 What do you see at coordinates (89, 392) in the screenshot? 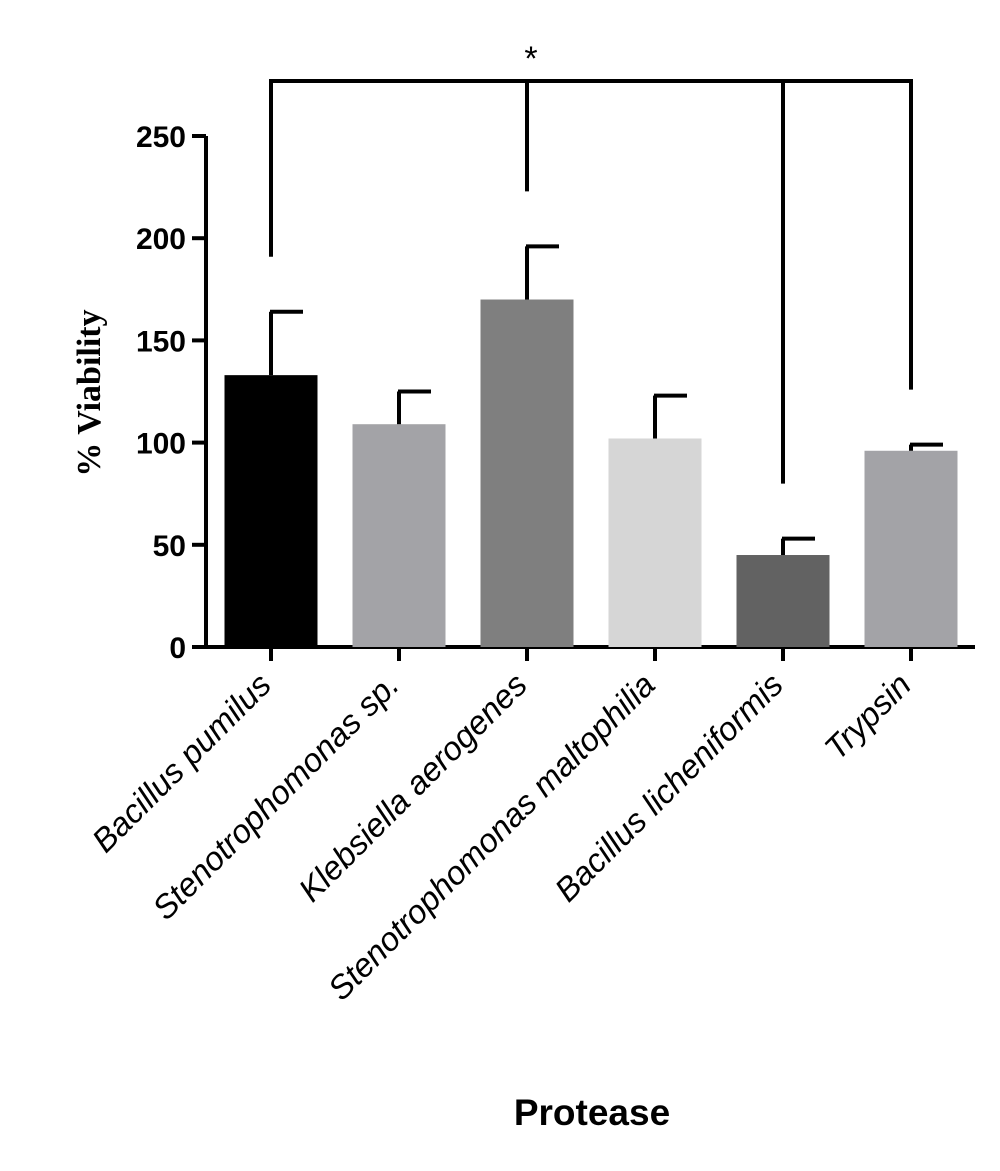
I see `y-axis-label: % Viability` at bounding box center [89, 392].